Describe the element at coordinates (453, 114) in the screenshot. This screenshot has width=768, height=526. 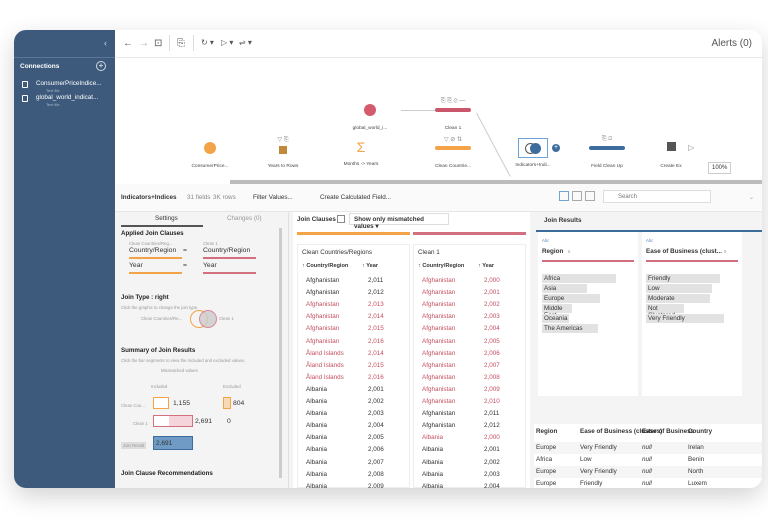
I see `flow-node-clean1: ⎘ ⎘ ⊘ — Clean 1` at that location.